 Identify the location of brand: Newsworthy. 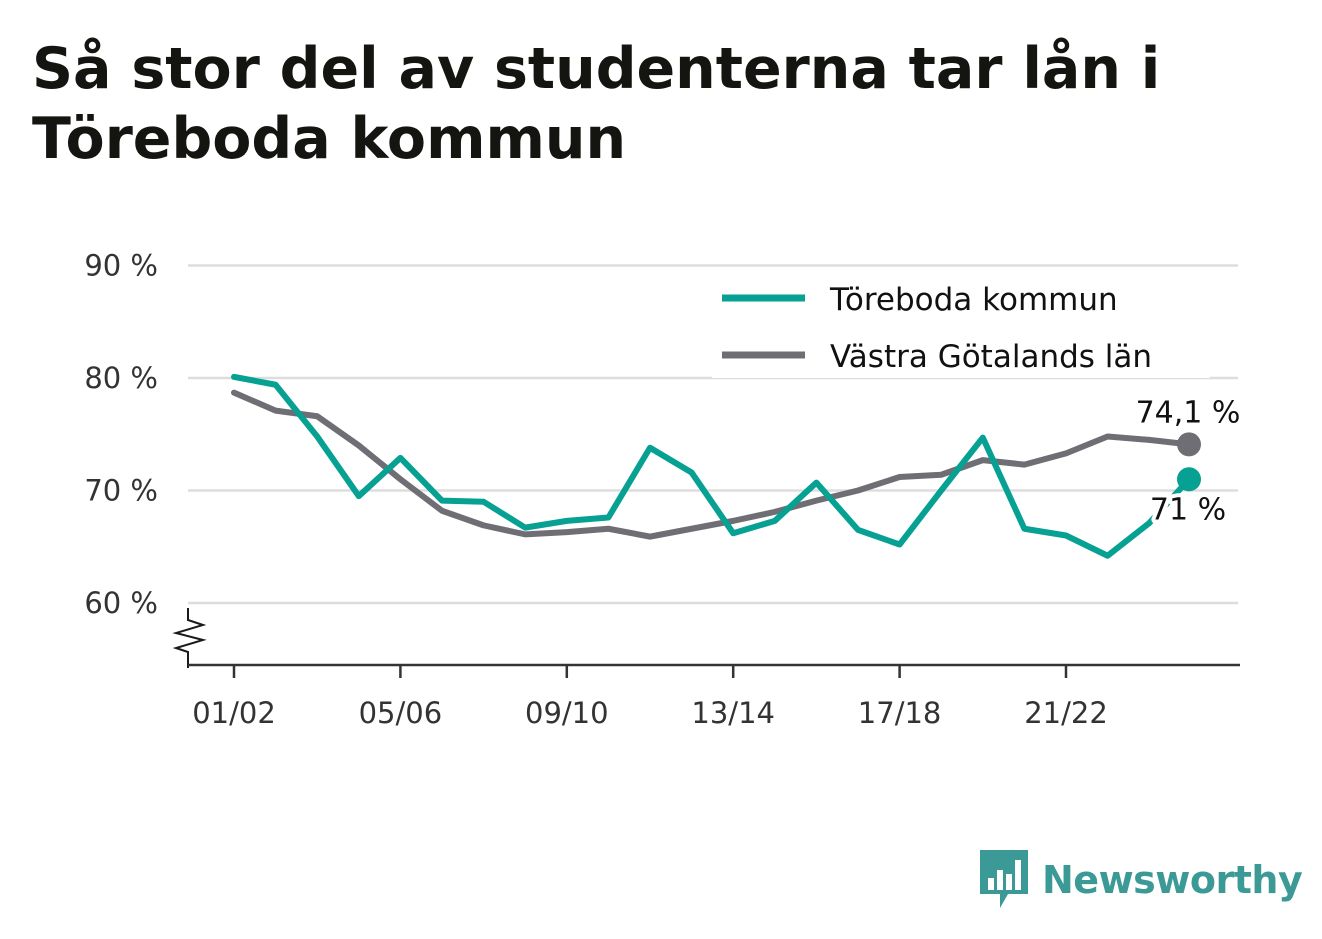
(1141, 880).